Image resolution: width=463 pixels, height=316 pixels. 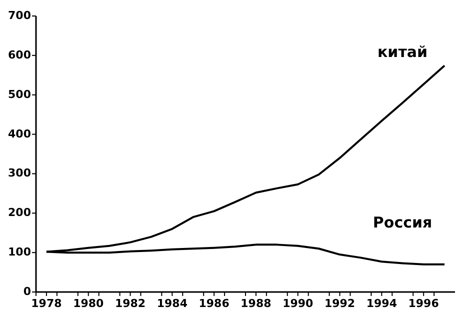 I want to click on y-tick-label: 100, so click(x=20, y=252).